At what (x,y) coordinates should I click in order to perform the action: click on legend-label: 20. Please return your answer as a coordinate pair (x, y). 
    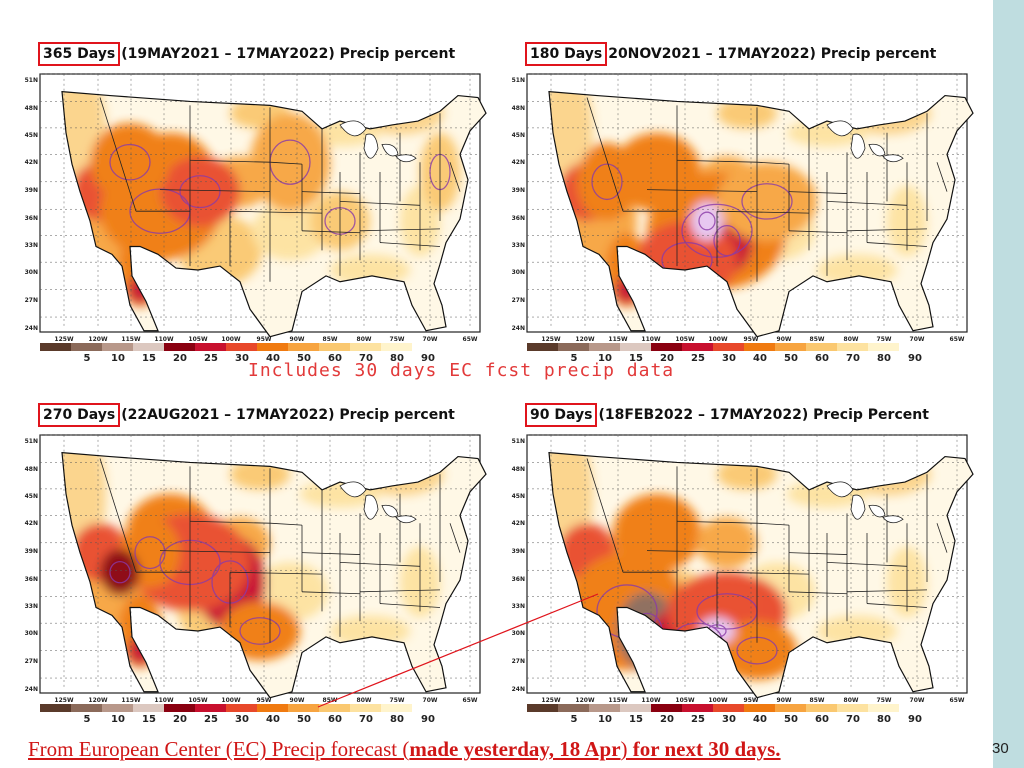
    Looking at the image, I should click on (667, 358).